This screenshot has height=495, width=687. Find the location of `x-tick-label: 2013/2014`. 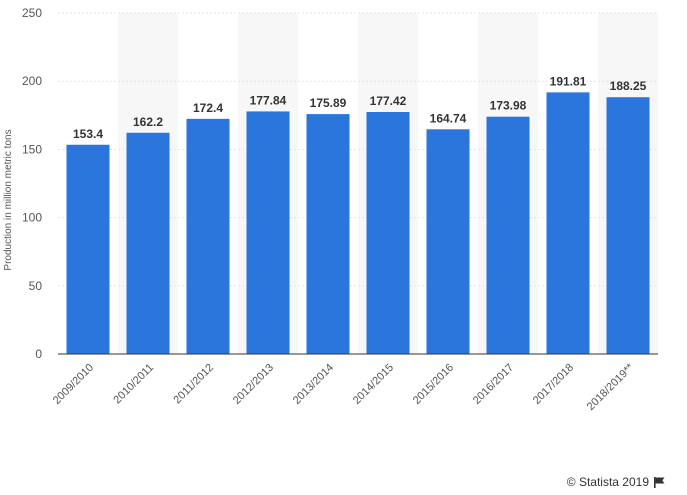

x-tick-label: 2013/2014 is located at coordinates (313, 384).